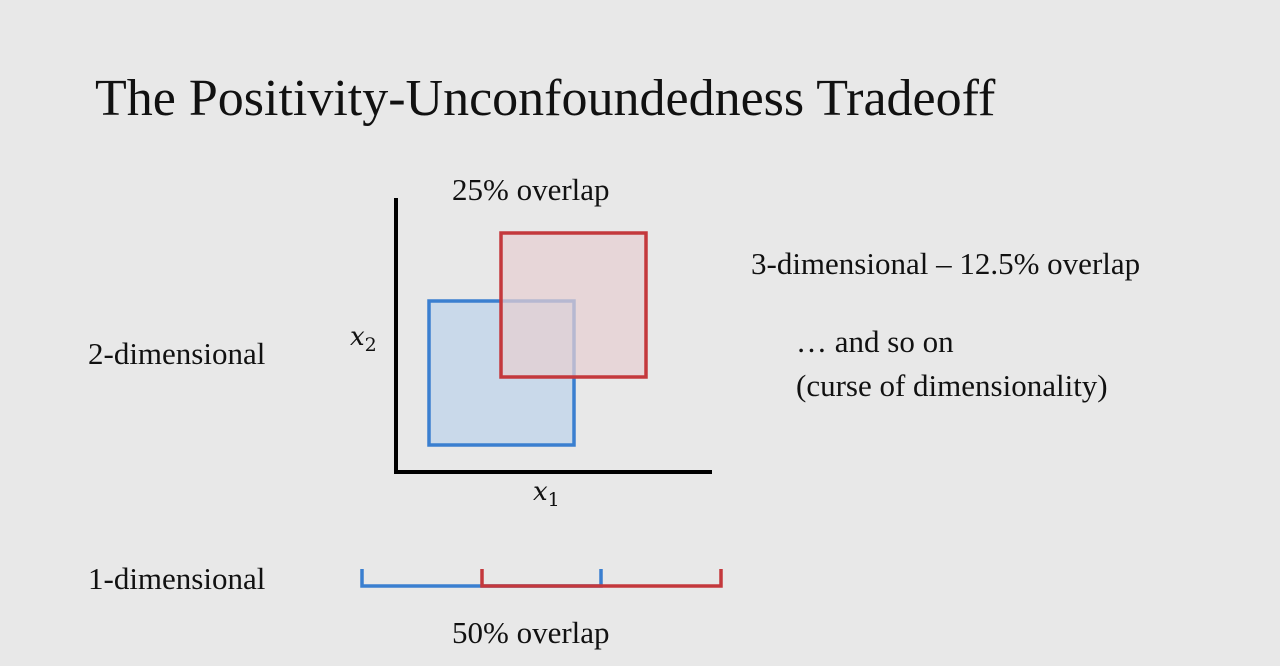 The image size is (1280, 666). I want to click on two-dim-overlap-label: 25% overlap, so click(531, 189).